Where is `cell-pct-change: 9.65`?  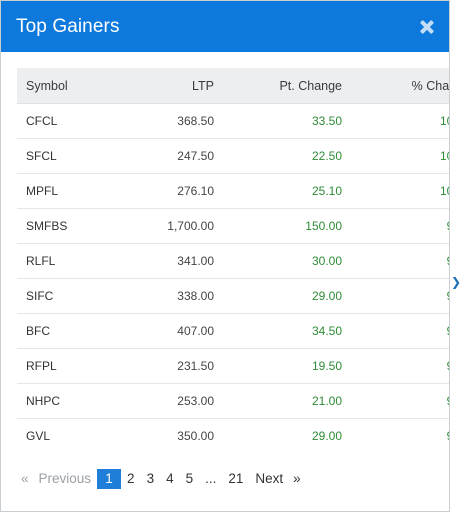
cell-pct-change: 9.65 is located at coordinates (400, 261).